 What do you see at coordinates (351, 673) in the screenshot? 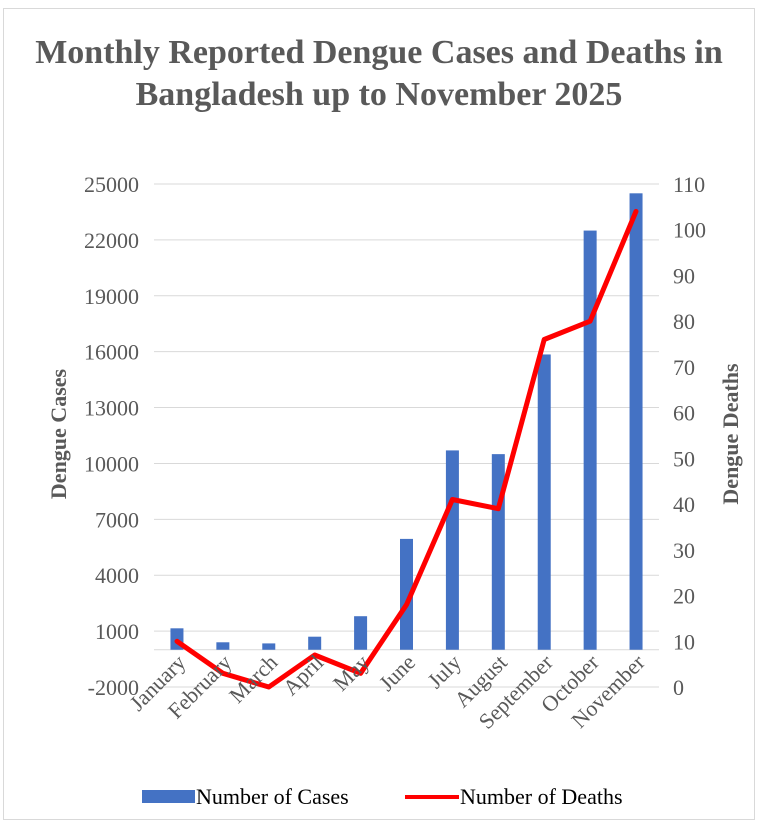
I see `x-tick-label: May` at bounding box center [351, 673].